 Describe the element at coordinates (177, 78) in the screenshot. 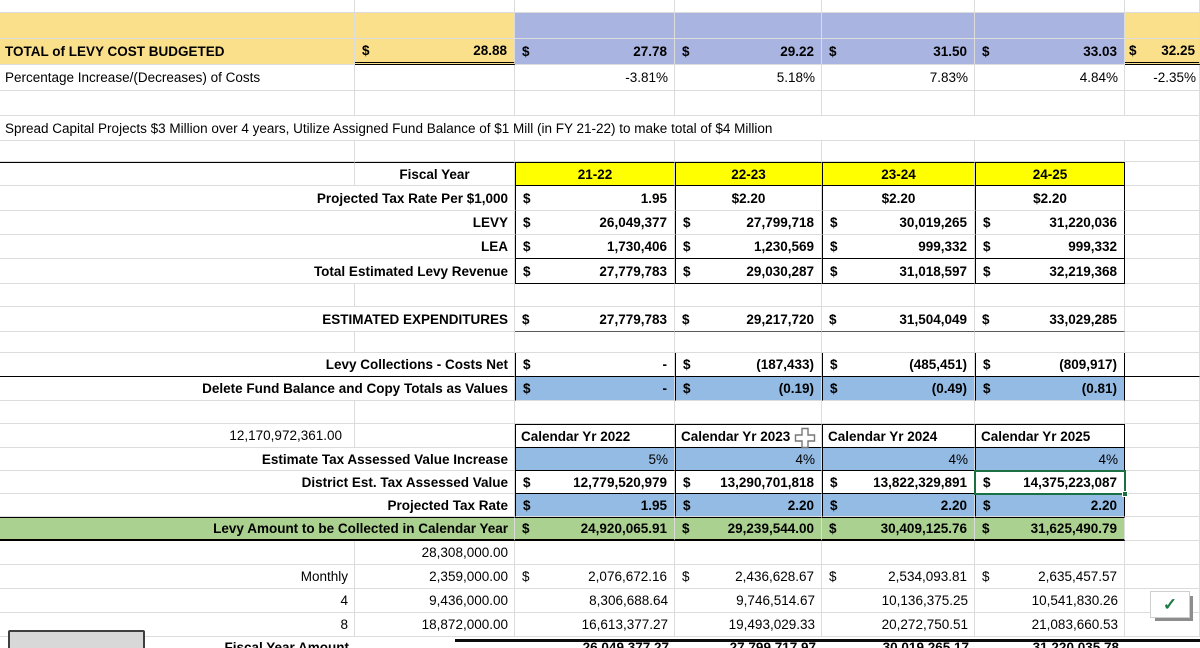

I see `cell-percentage-label: Percentage Increase/(Decreases) of Costs` at that location.